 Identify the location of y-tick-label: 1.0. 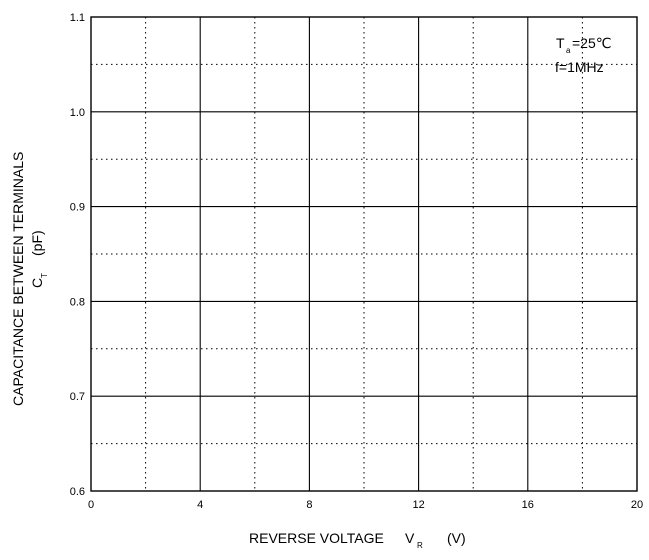
(77, 113).